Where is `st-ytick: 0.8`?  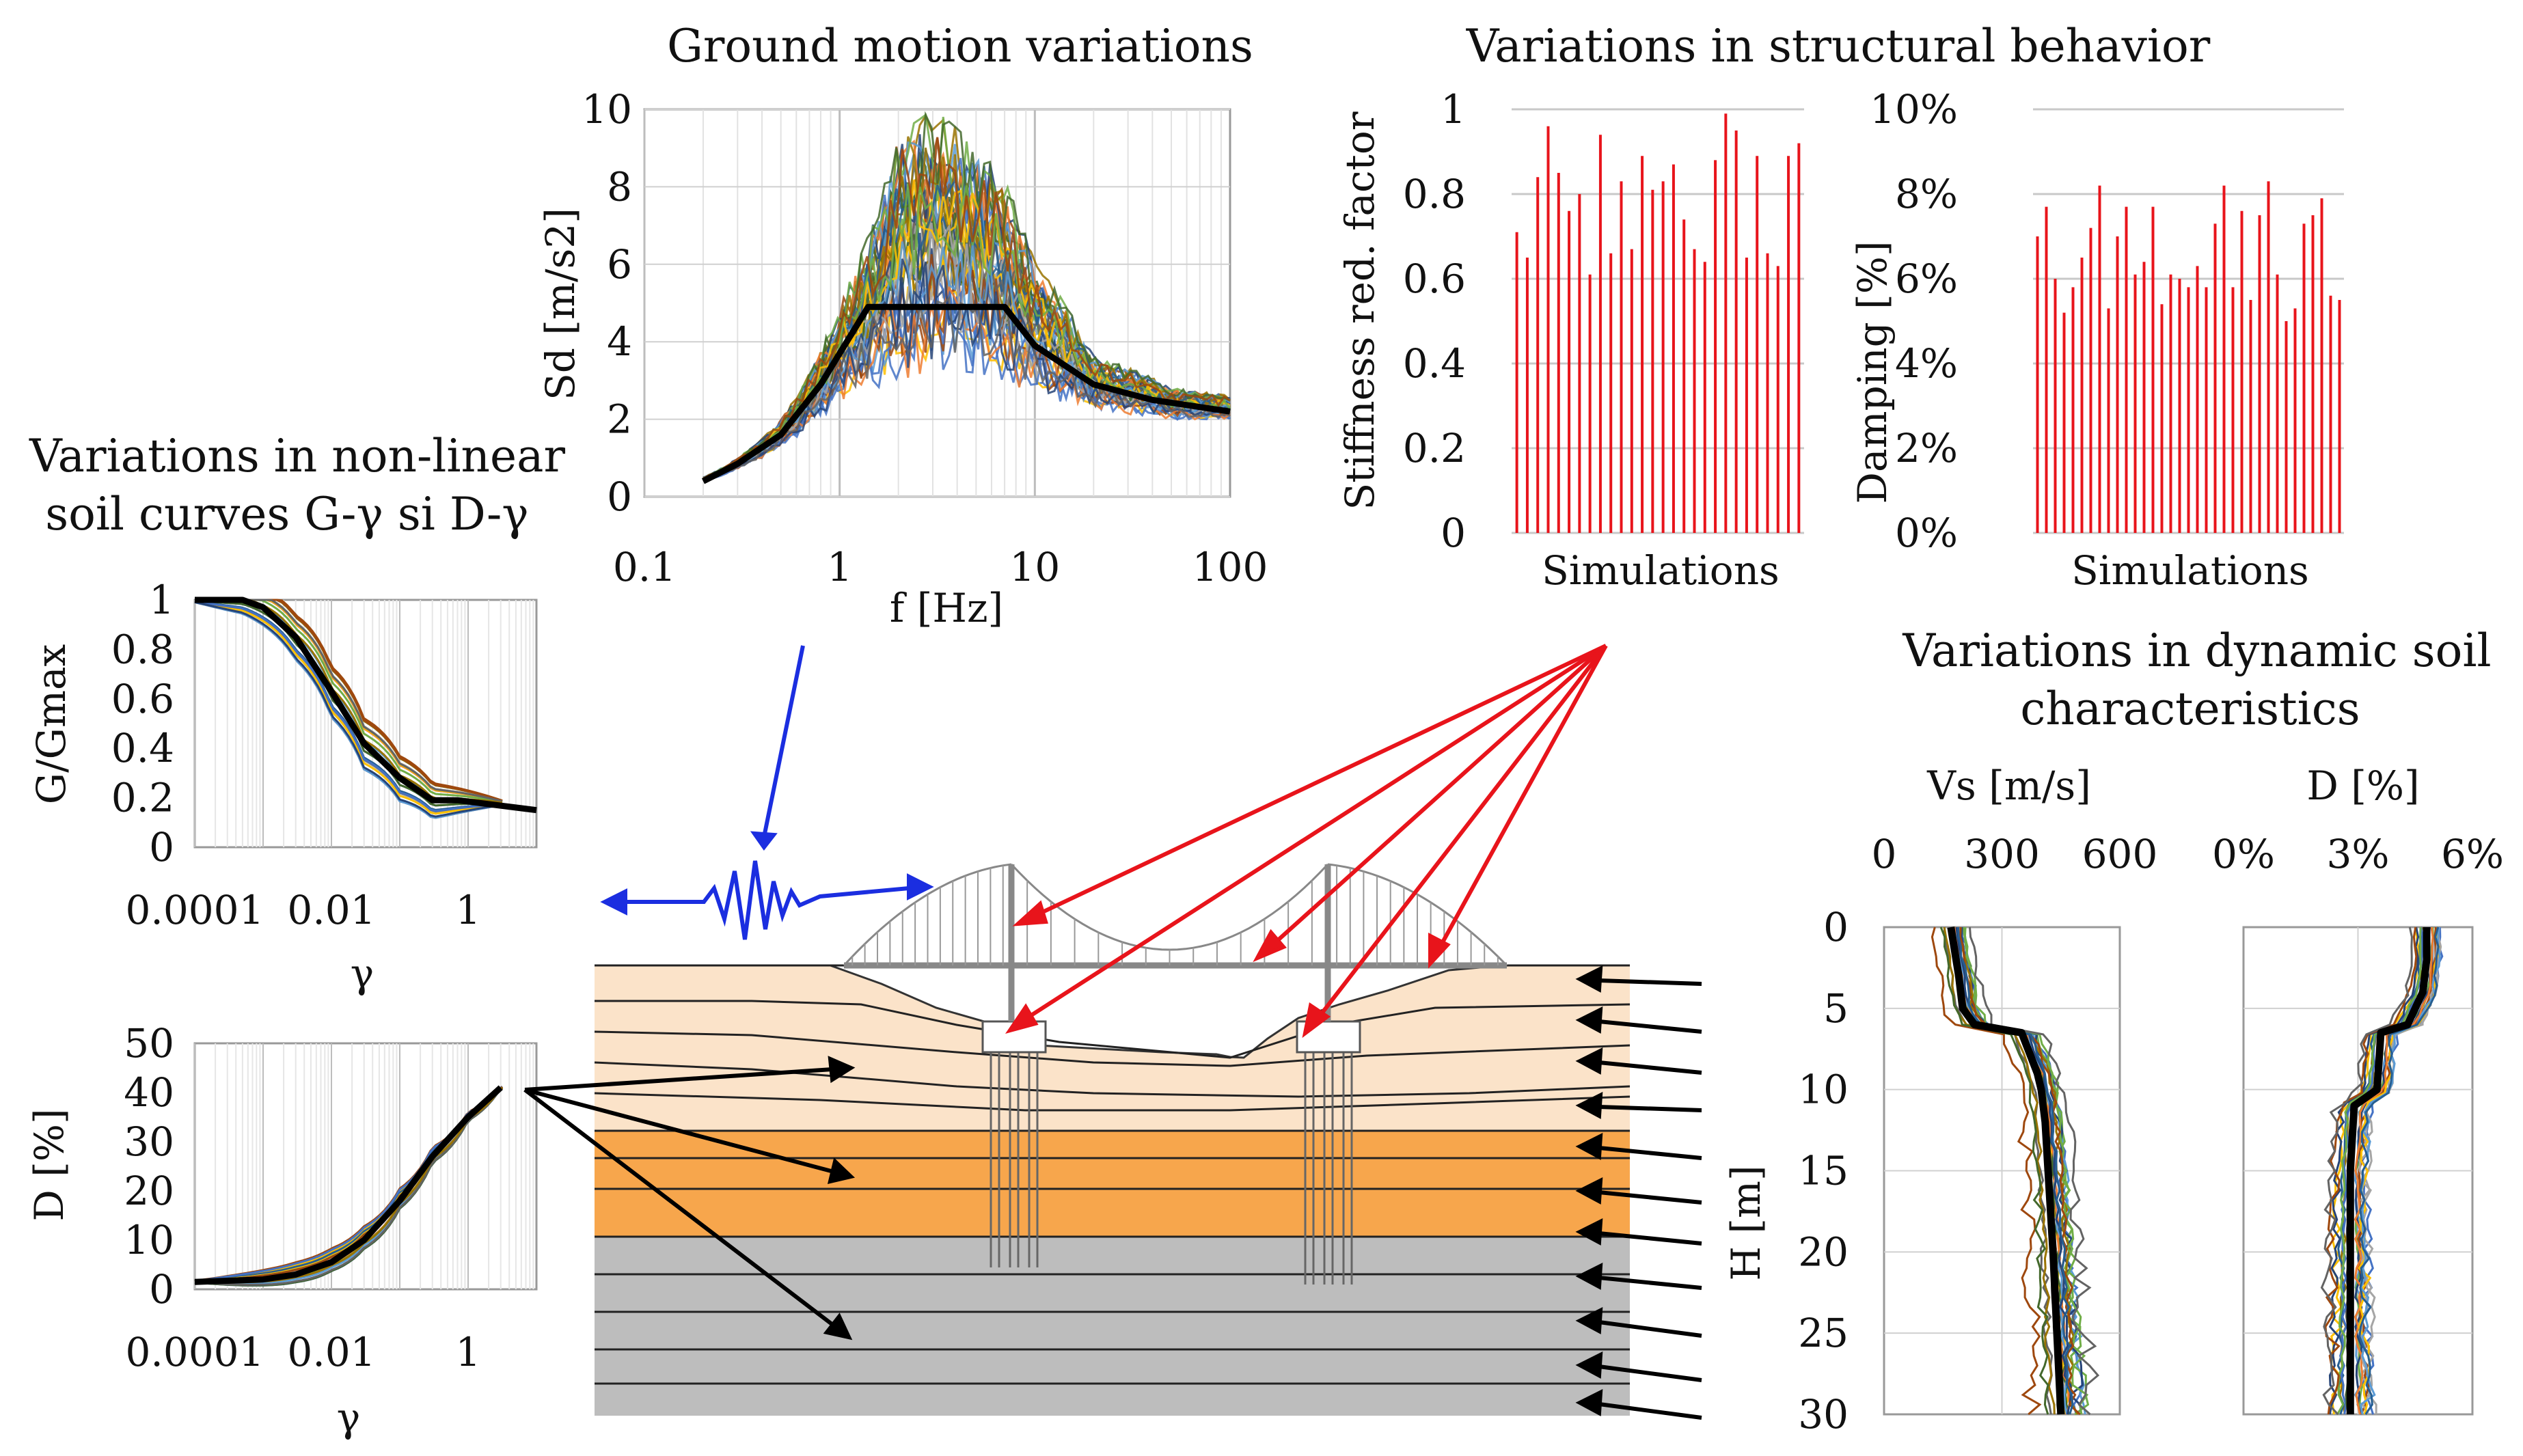 st-ytick: 0.8 is located at coordinates (1434, 194).